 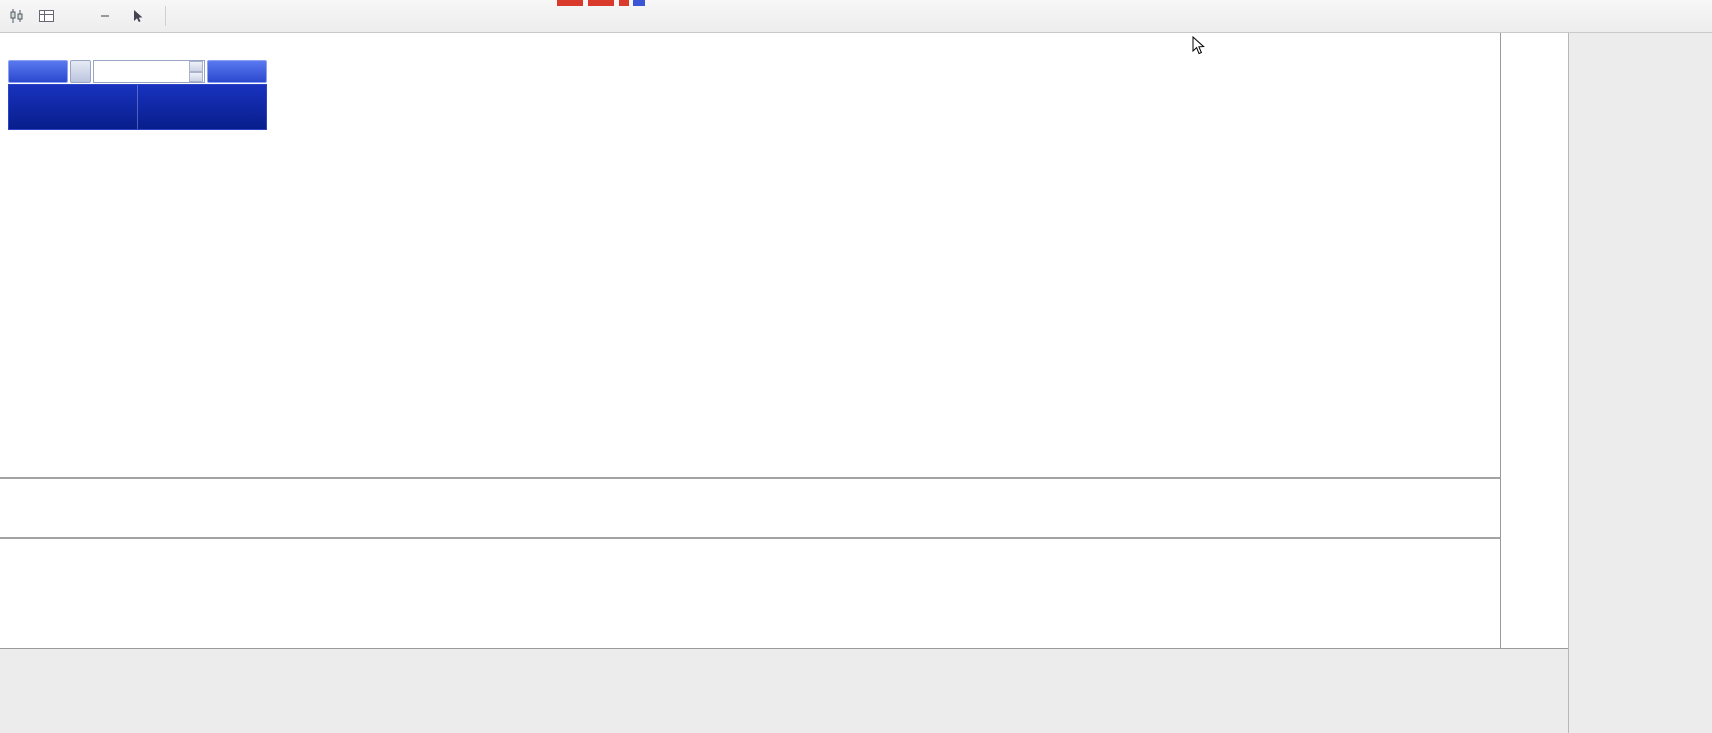 I want to click on spin-down-icon, so click(x=196, y=76).